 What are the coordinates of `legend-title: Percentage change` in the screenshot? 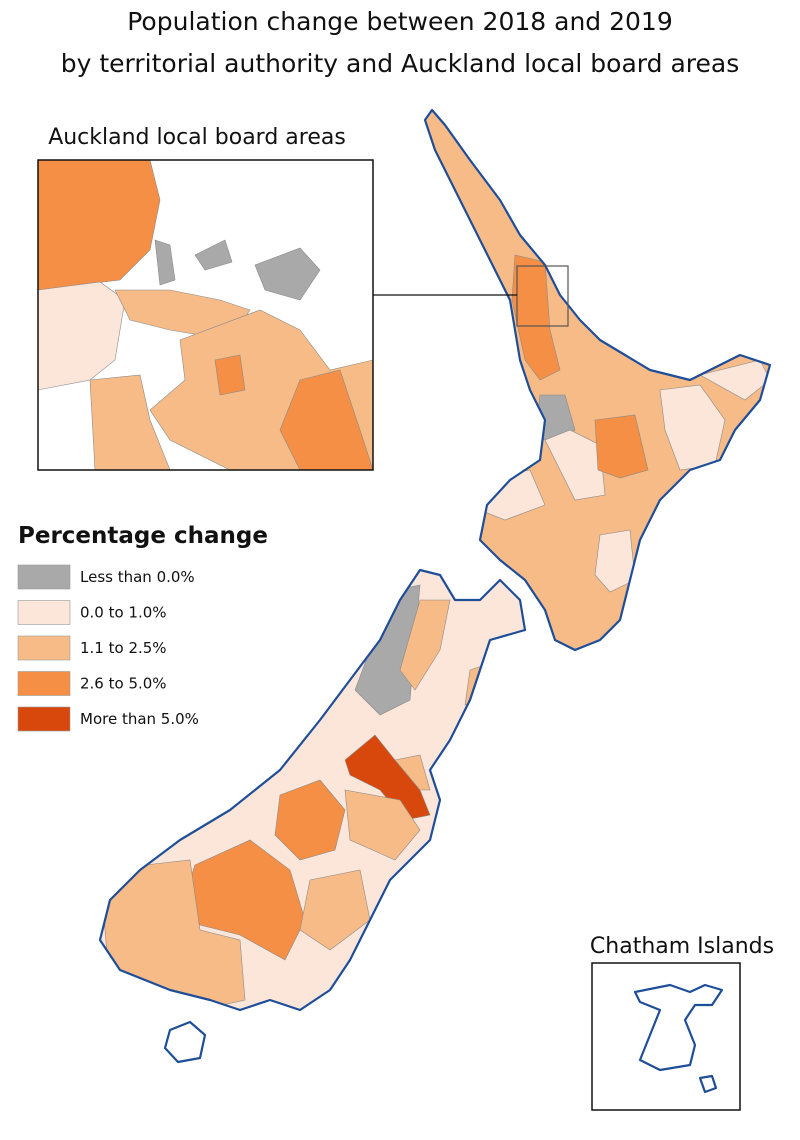 It's located at (143, 536).